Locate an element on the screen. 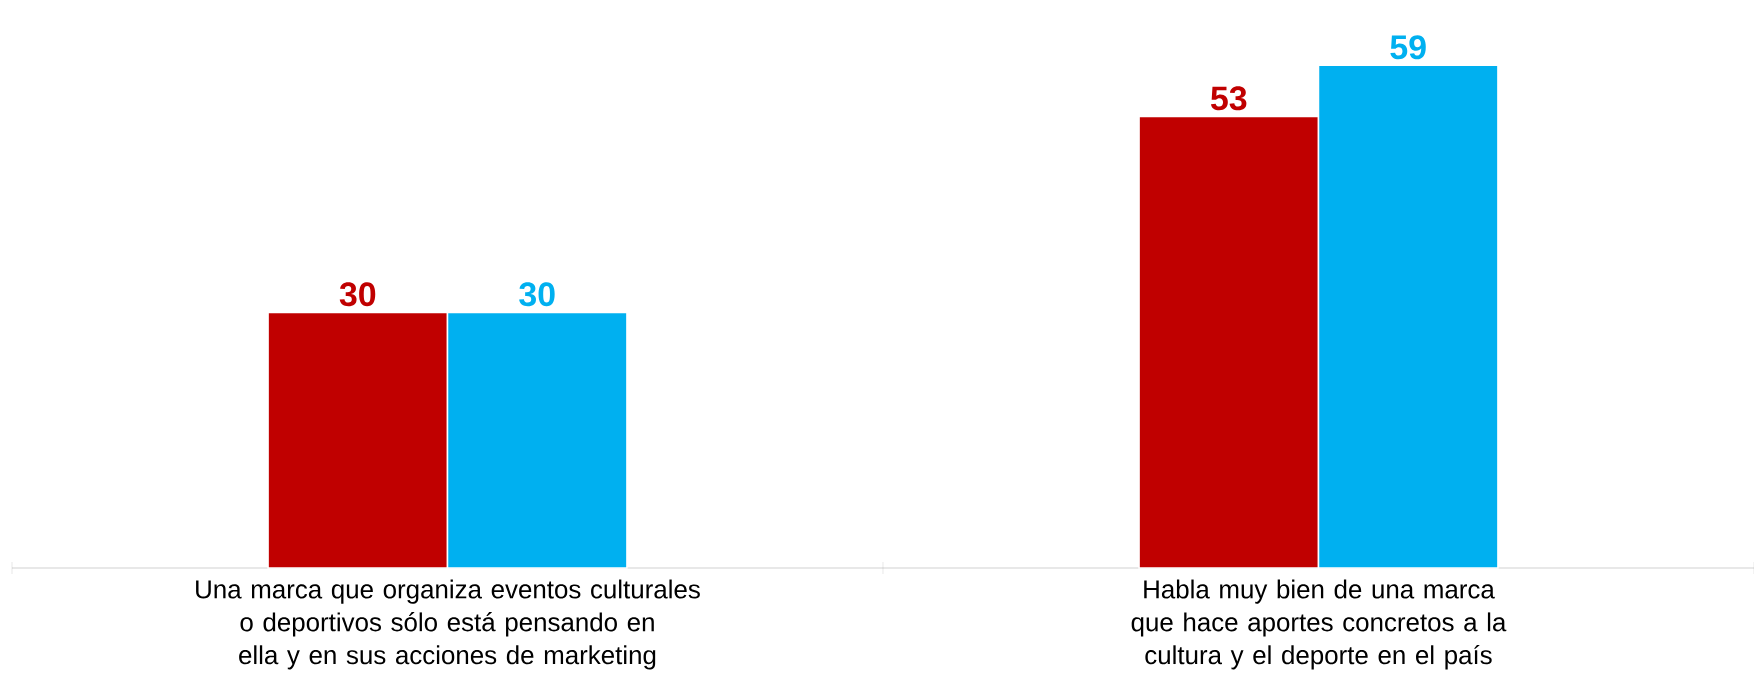  x-tick-label: Habla muy bien de una marca que hace aportes concretos a la cultura y el deporte en el país is located at coordinates (1319, 624).